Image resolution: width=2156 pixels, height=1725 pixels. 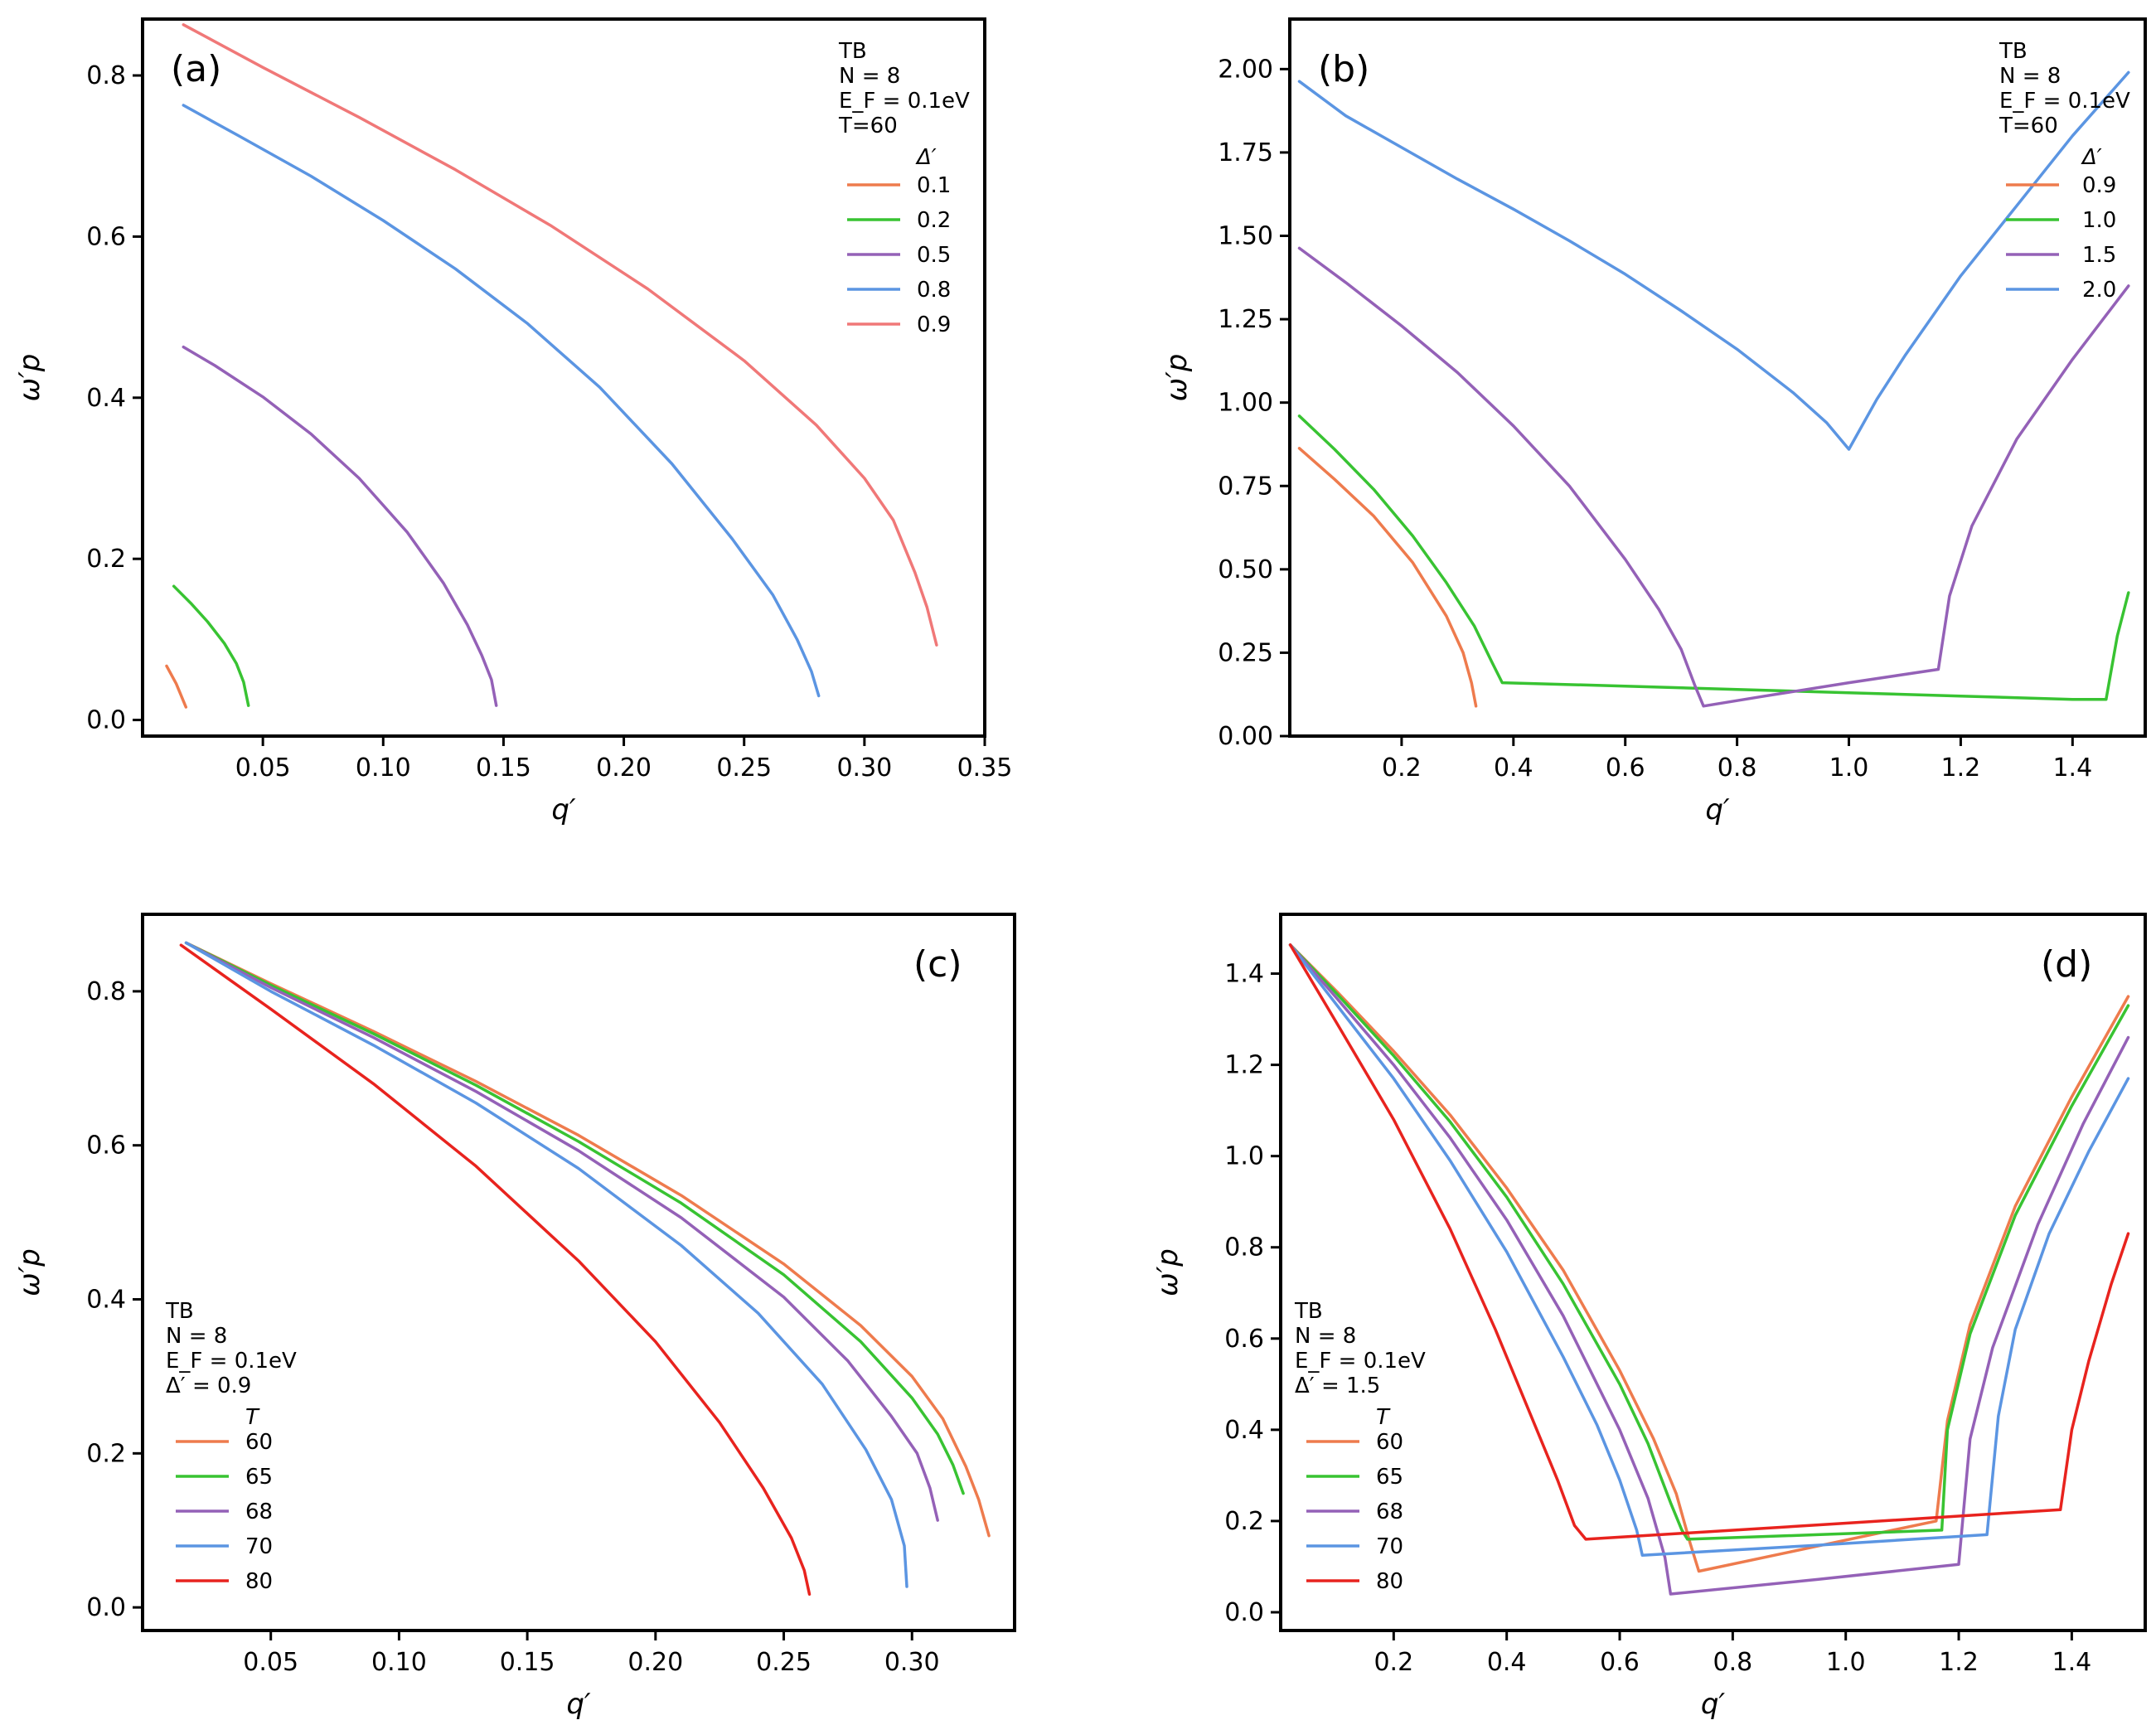 I want to click on panel-label: (d), so click(x=2066, y=964).